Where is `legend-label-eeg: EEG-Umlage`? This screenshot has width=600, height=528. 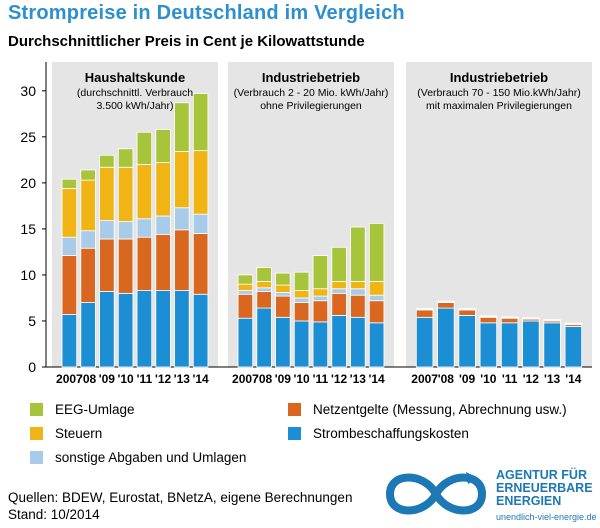 legend-label-eeg: EEG-Umlage is located at coordinates (95, 409).